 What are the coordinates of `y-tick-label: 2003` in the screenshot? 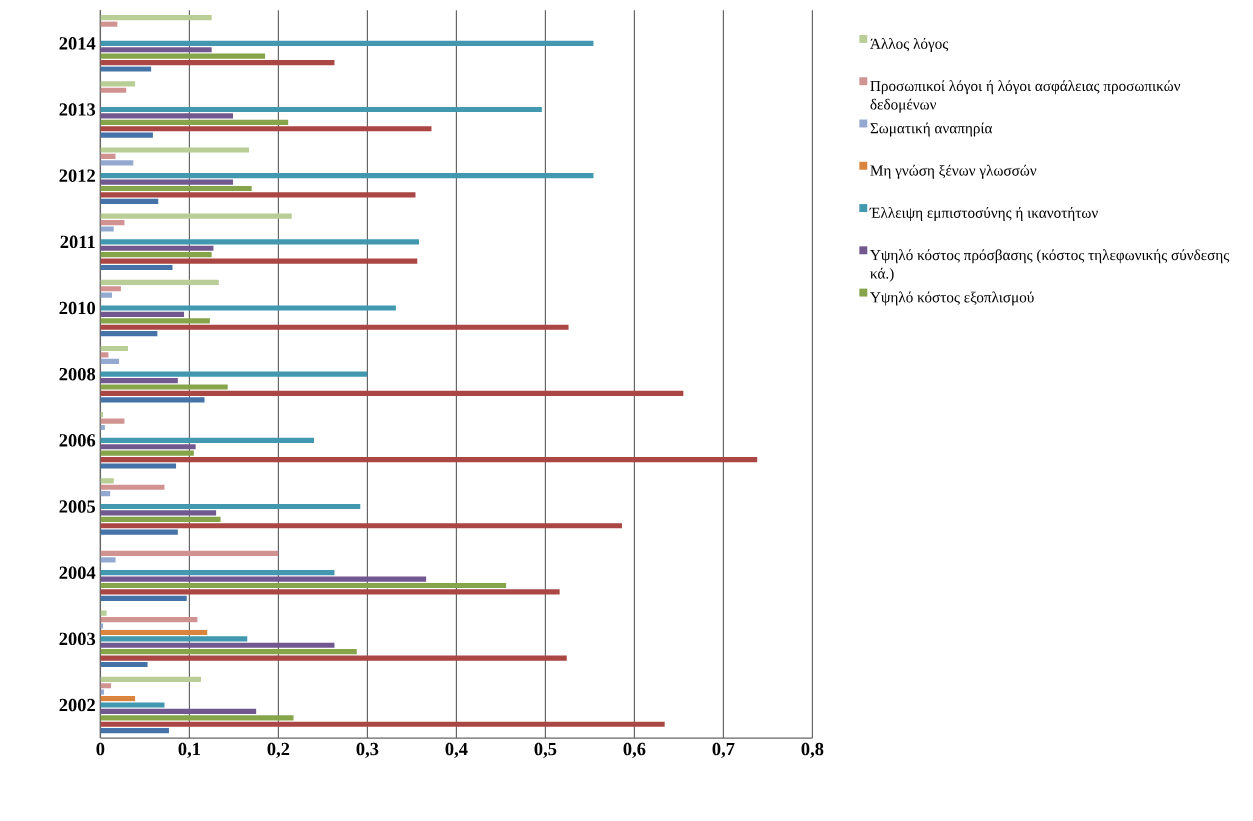 It's located at (77, 638).